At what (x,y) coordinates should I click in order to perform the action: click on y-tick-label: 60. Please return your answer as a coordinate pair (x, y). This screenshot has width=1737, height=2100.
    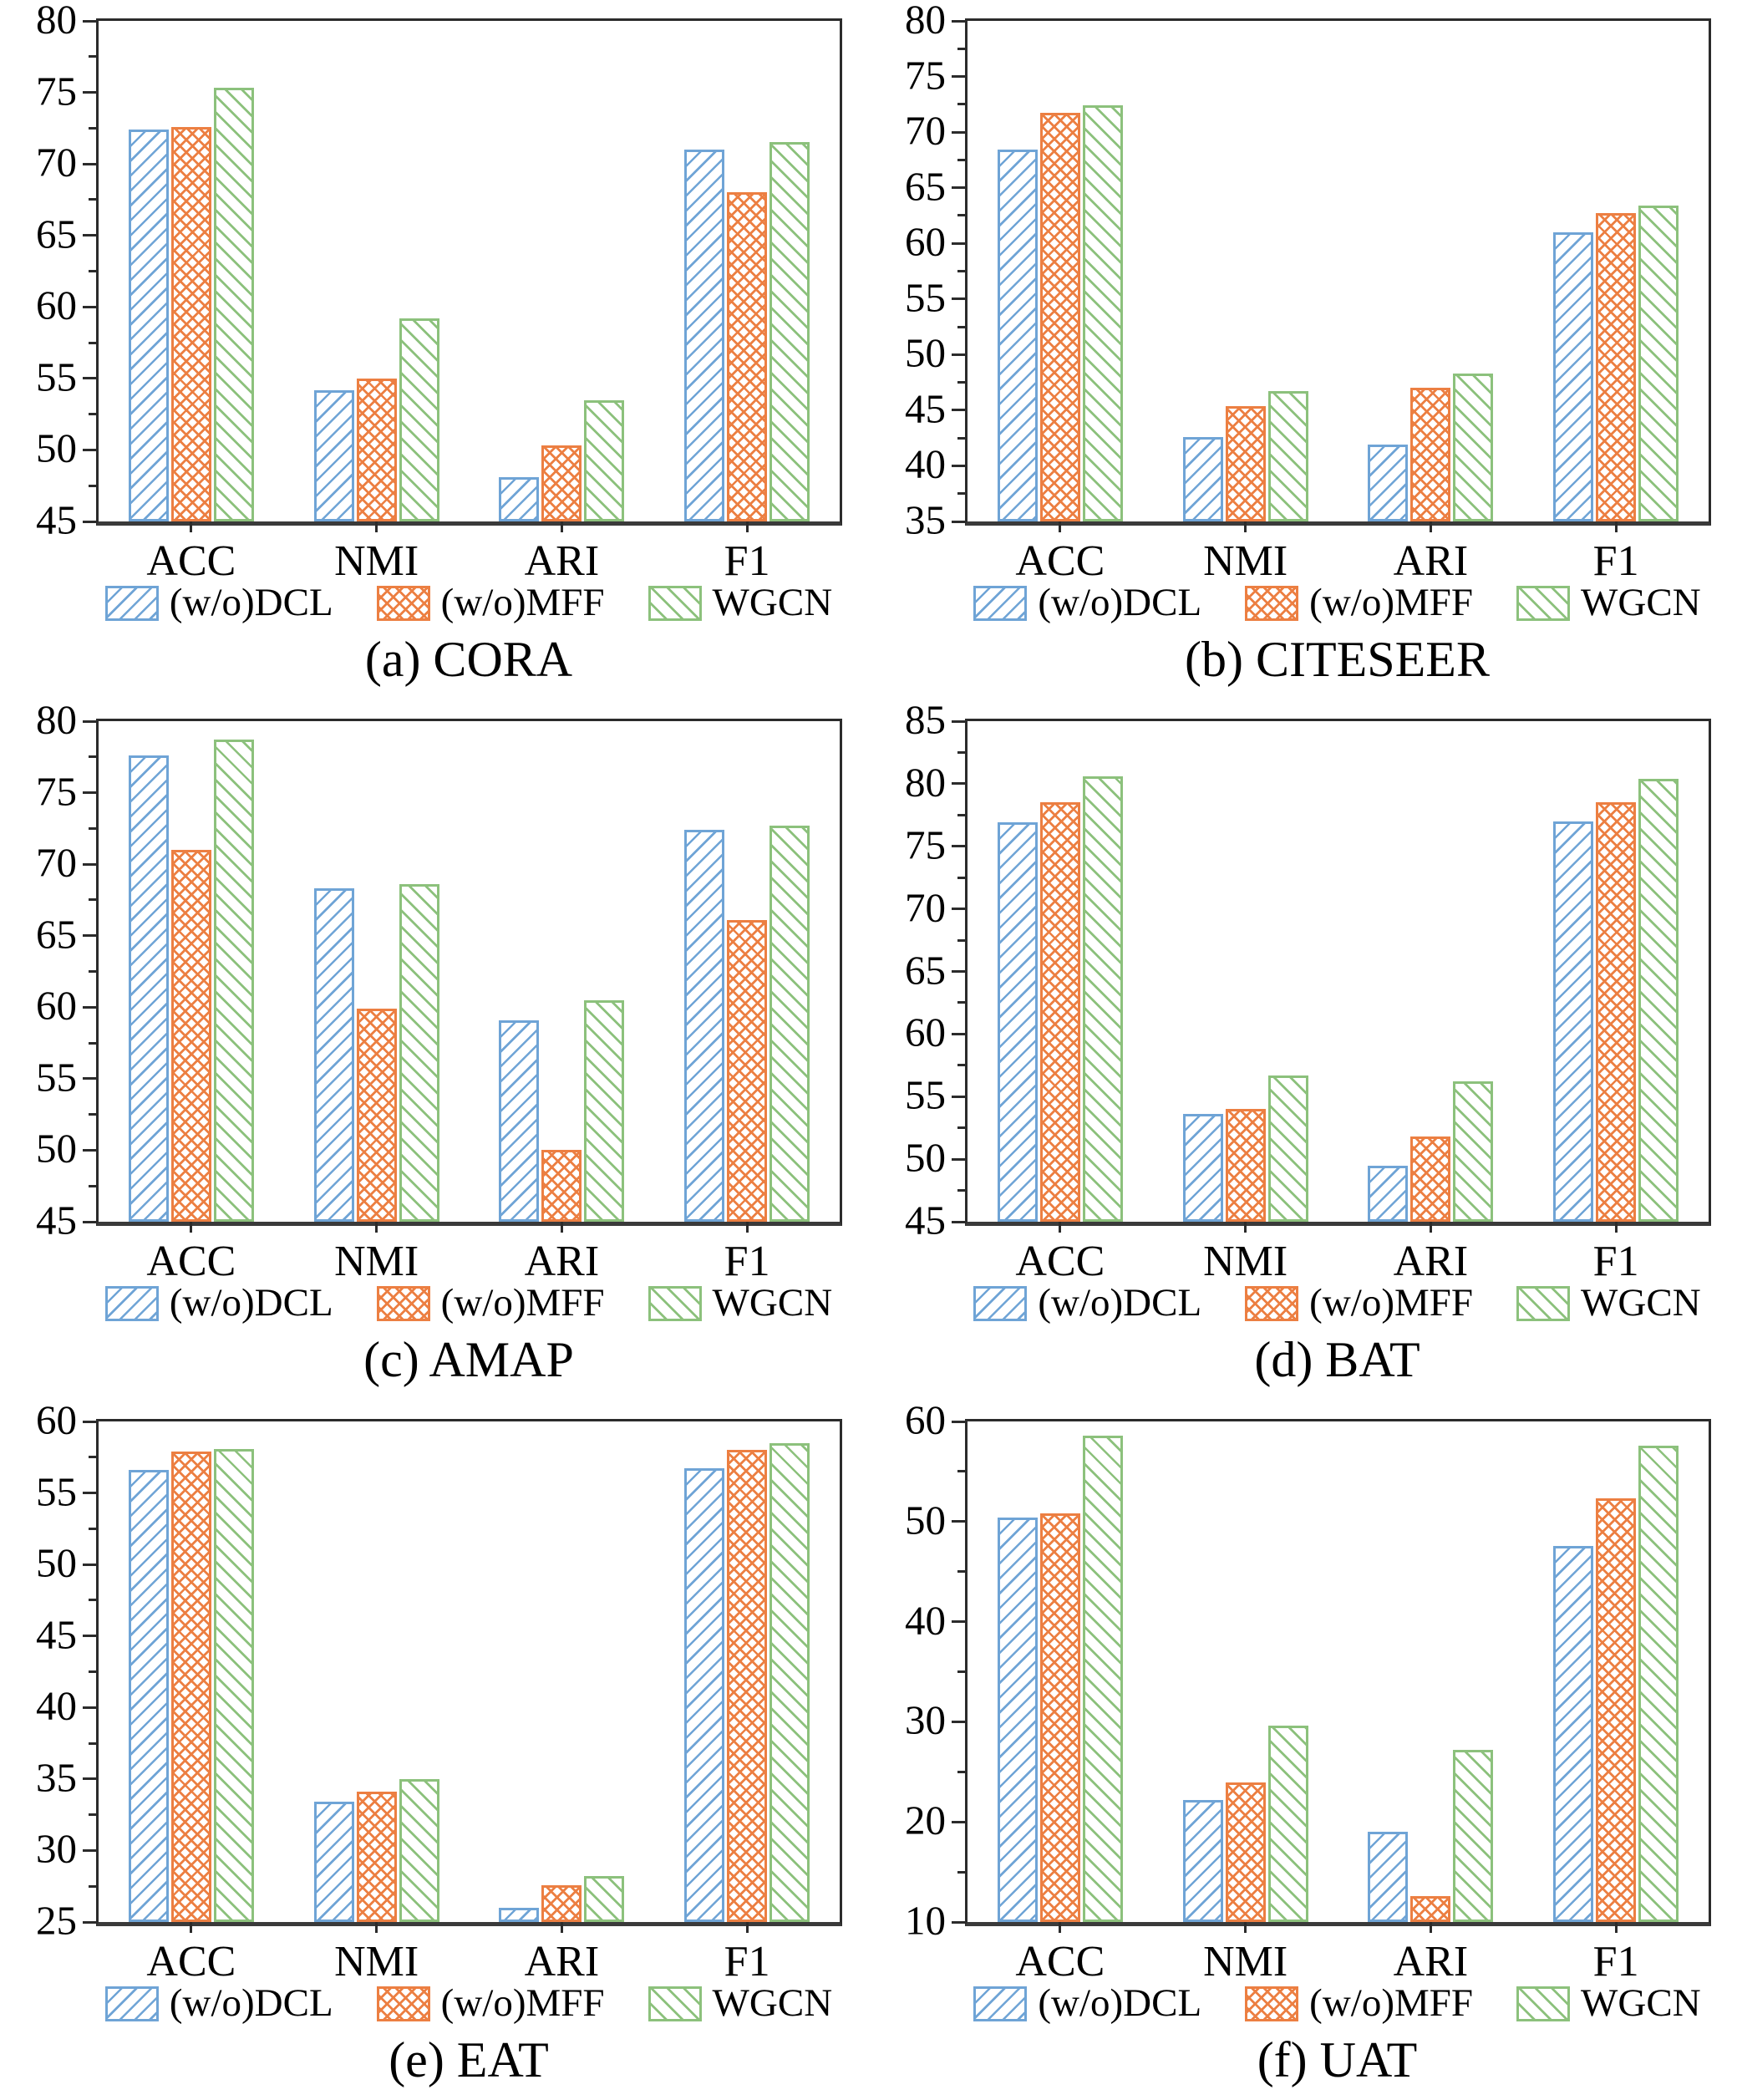
    Looking at the image, I should click on (56, 305).